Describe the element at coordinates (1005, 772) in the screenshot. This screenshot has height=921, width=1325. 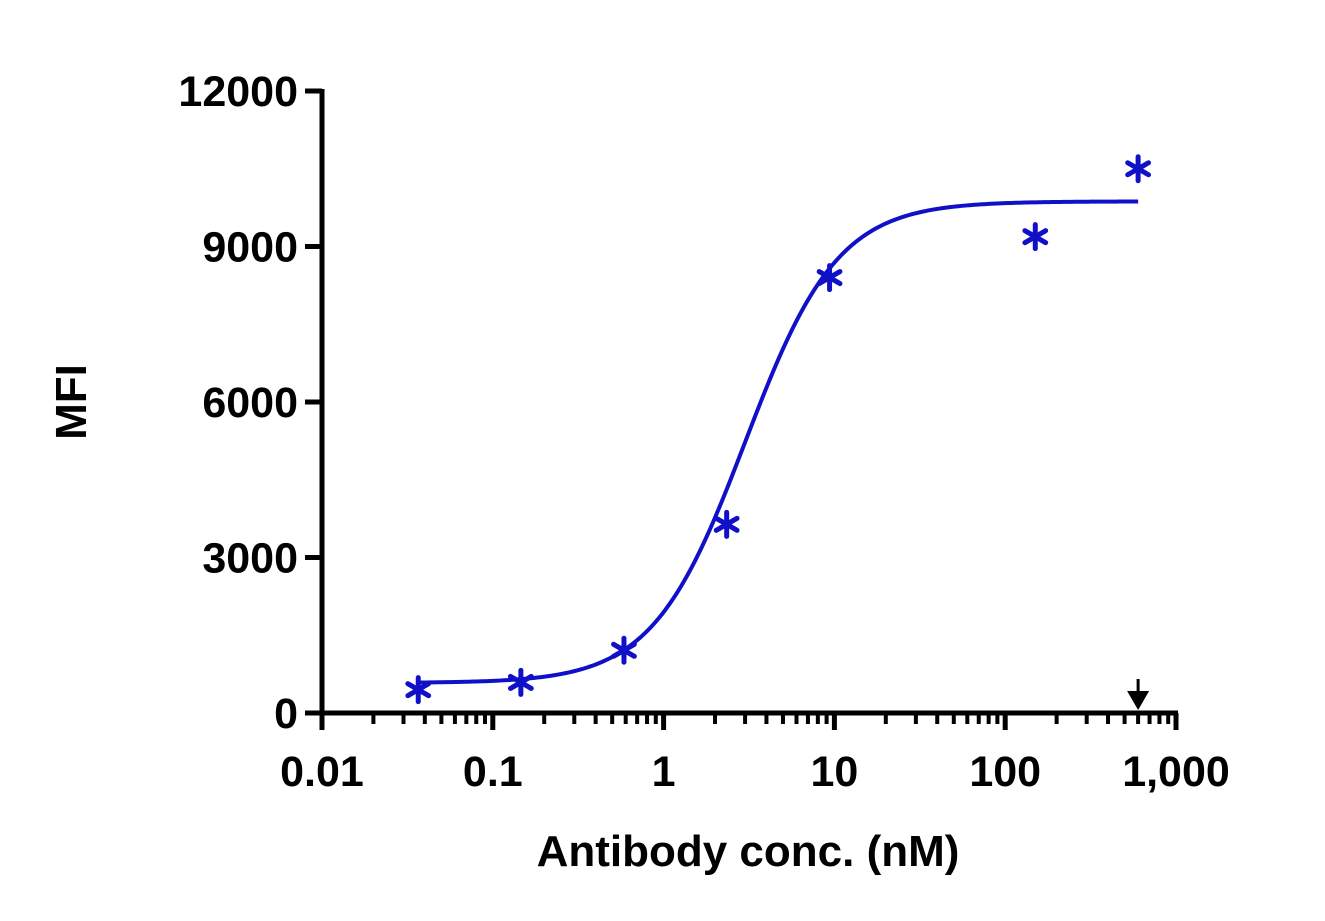
I see `x-tick-label: 100` at that location.